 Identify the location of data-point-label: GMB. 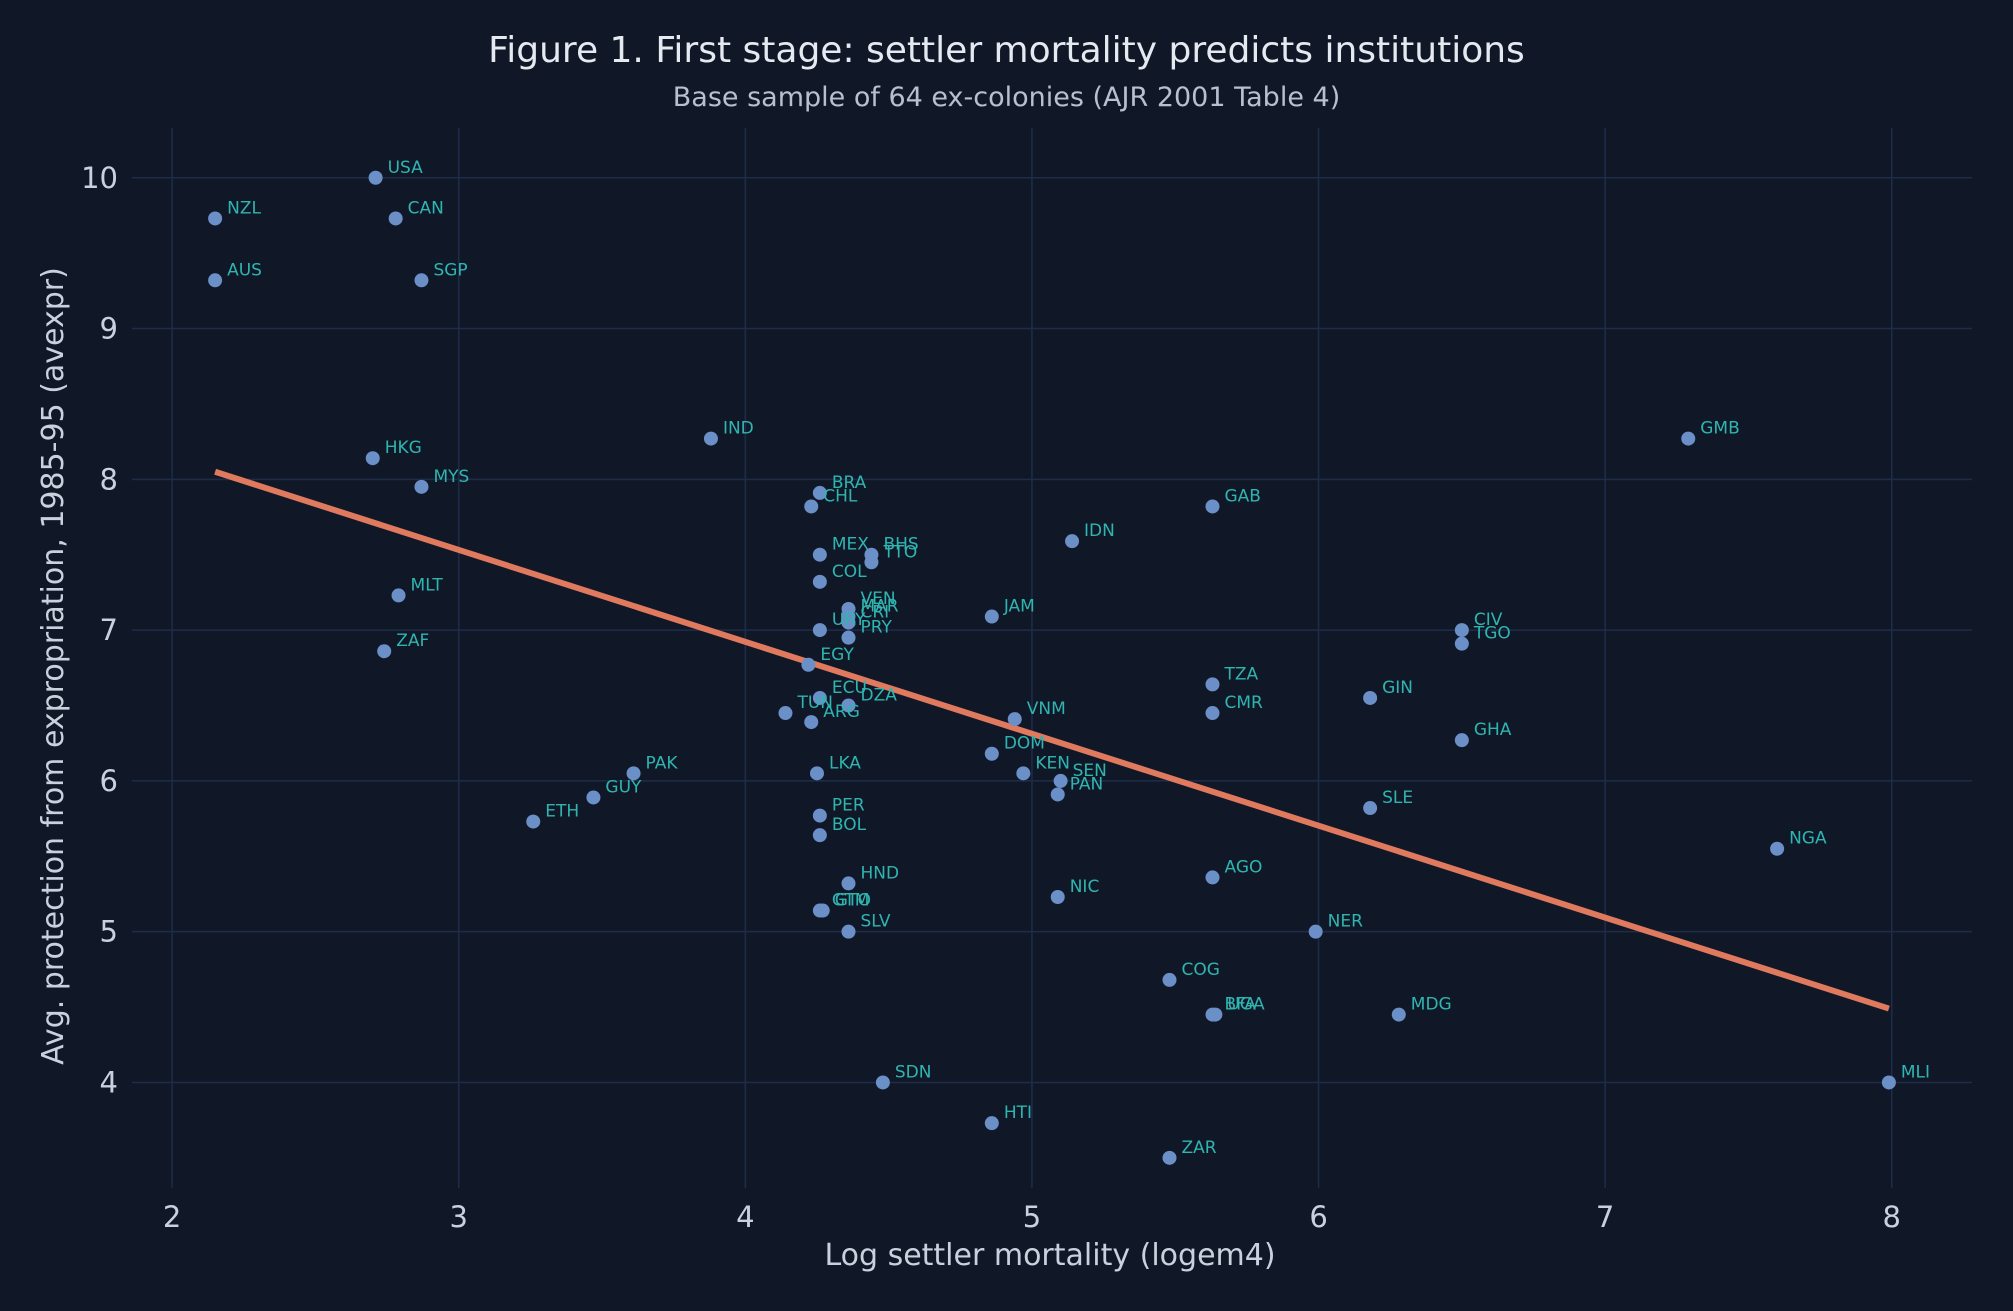
(1720, 429).